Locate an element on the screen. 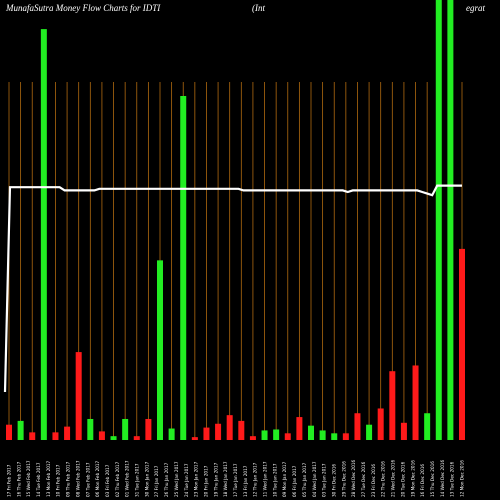 The image size is (500, 500). x-tick-label: 27 Tue Dec 2016 is located at coordinates (363, 479).